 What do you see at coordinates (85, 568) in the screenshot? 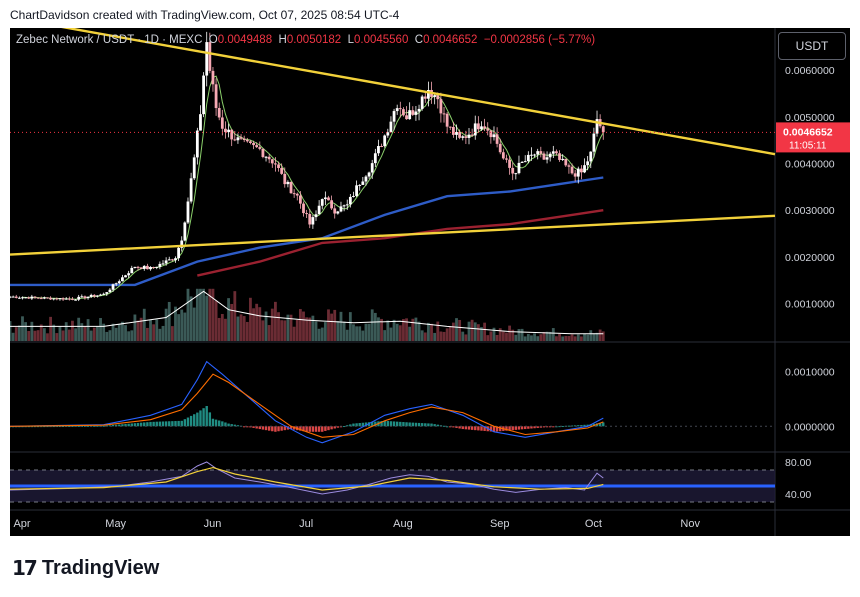
I see `brand-footer: 17 TradingView` at bounding box center [85, 568].